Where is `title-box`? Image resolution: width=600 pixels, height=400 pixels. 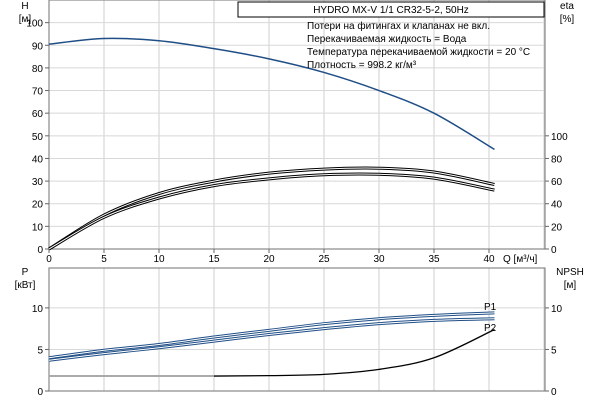
title-box is located at coordinates (391, 9).